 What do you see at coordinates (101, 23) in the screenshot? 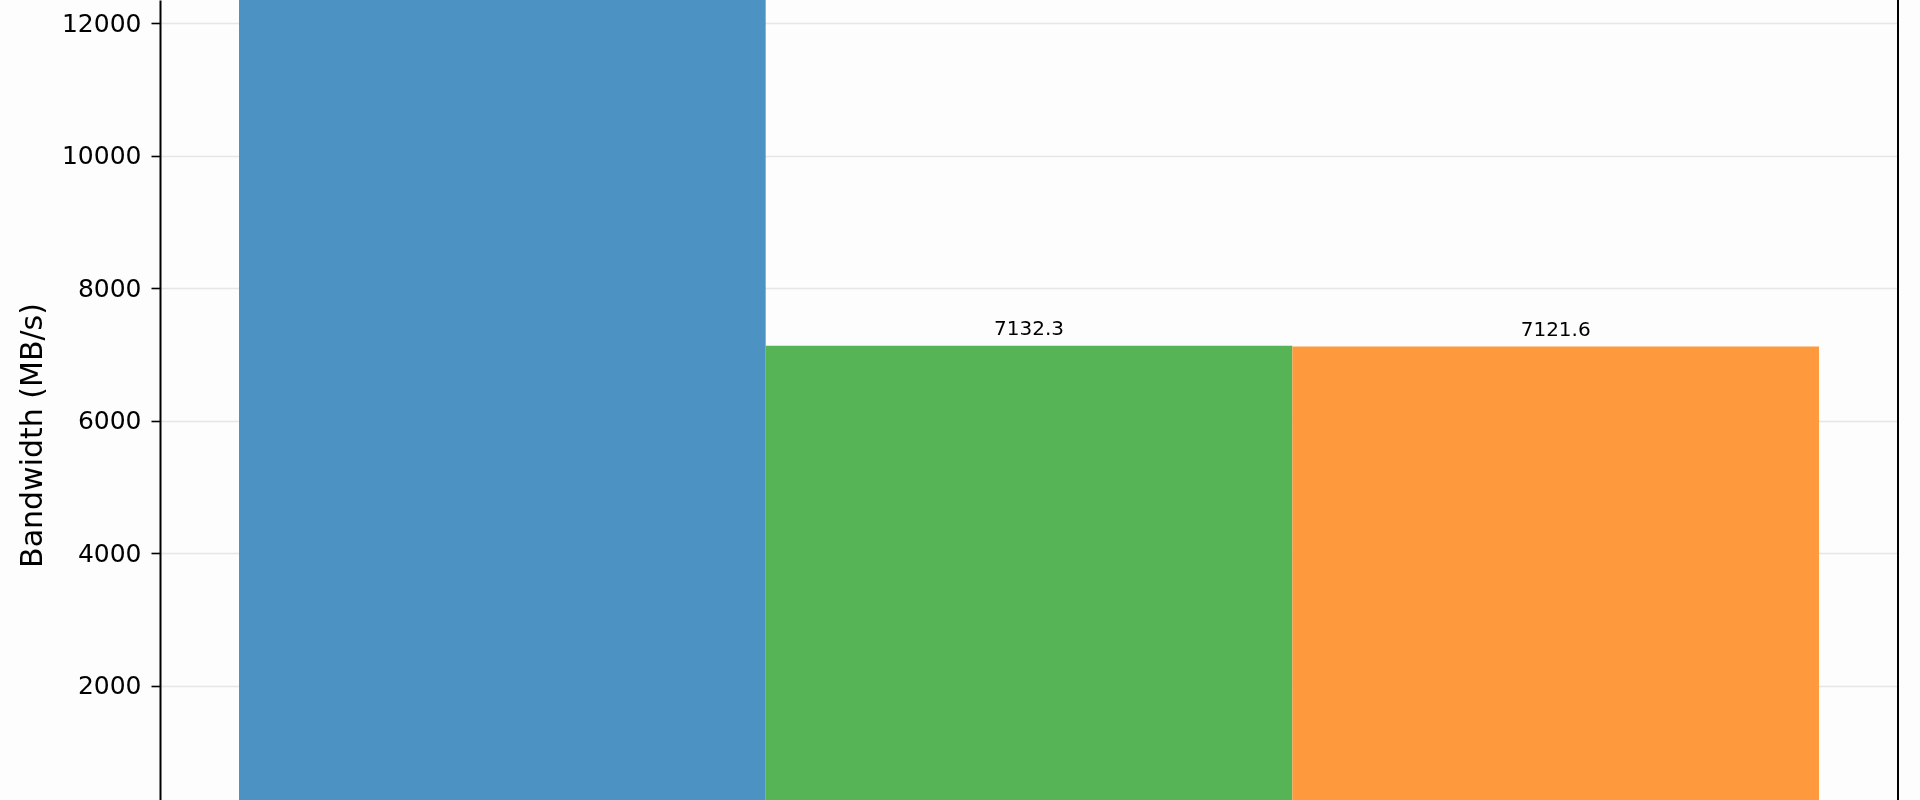
I see `y-tick-label: 12000` at bounding box center [101, 23].